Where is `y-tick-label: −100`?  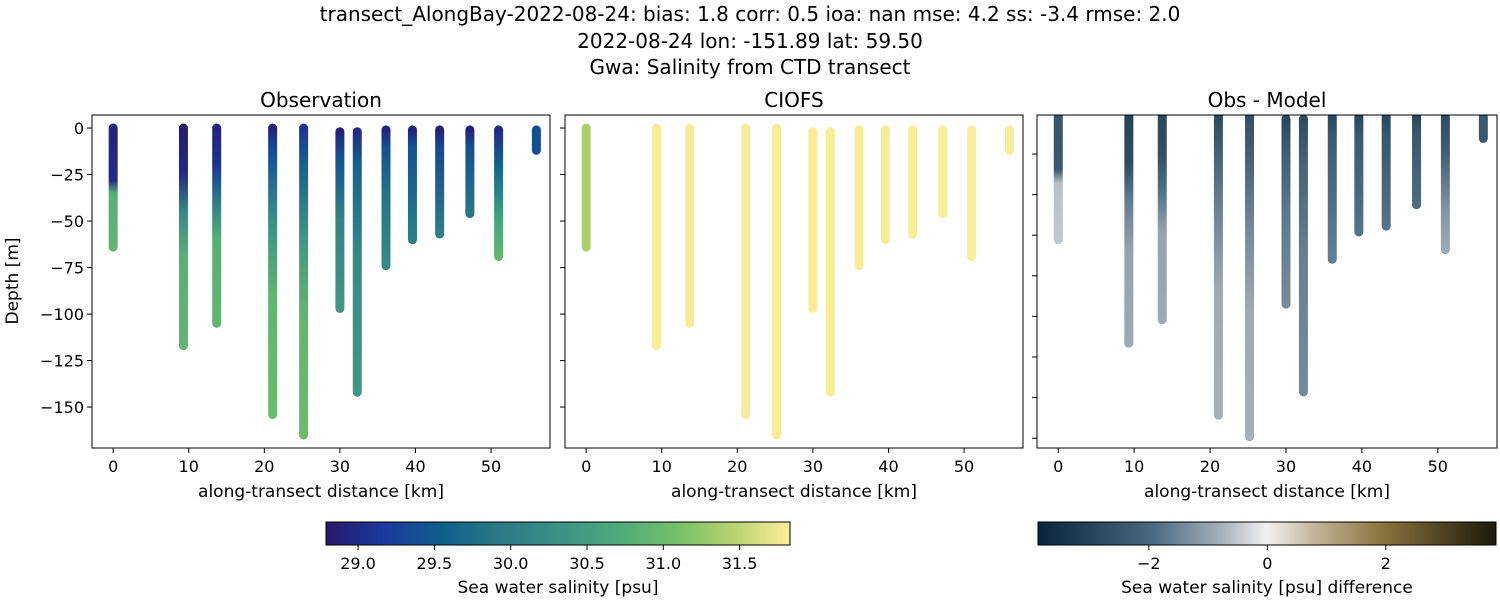
y-tick-label: −100 is located at coordinates (62, 314).